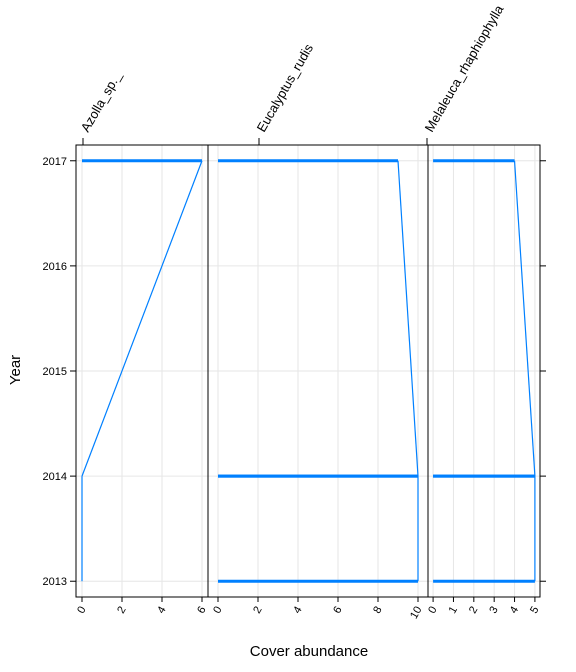 The image size is (576, 672). What do you see at coordinates (55, 582) in the screenshot?
I see `y-tick-label: 2013` at bounding box center [55, 582].